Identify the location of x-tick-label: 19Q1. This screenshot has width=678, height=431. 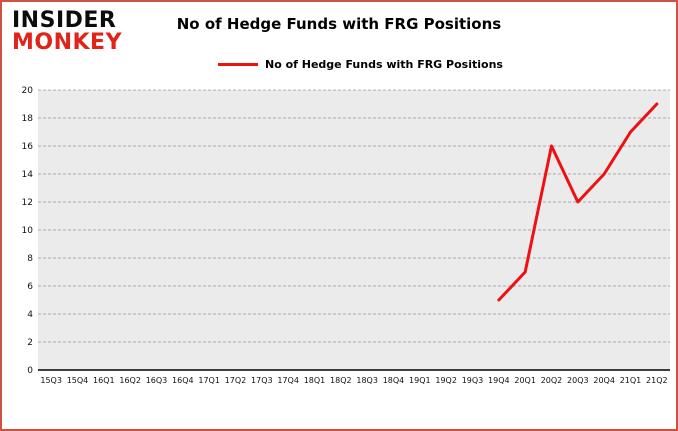
(420, 380).